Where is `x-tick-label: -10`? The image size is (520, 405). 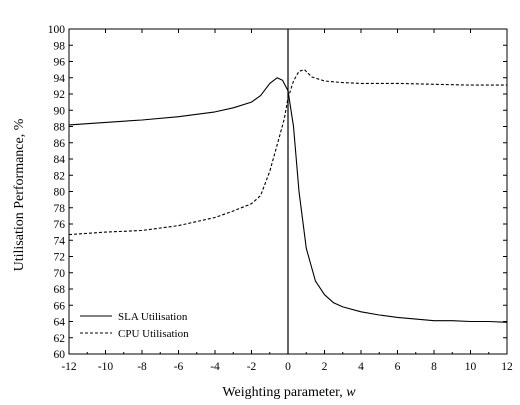 x-tick-label: -10 is located at coordinates (106, 367).